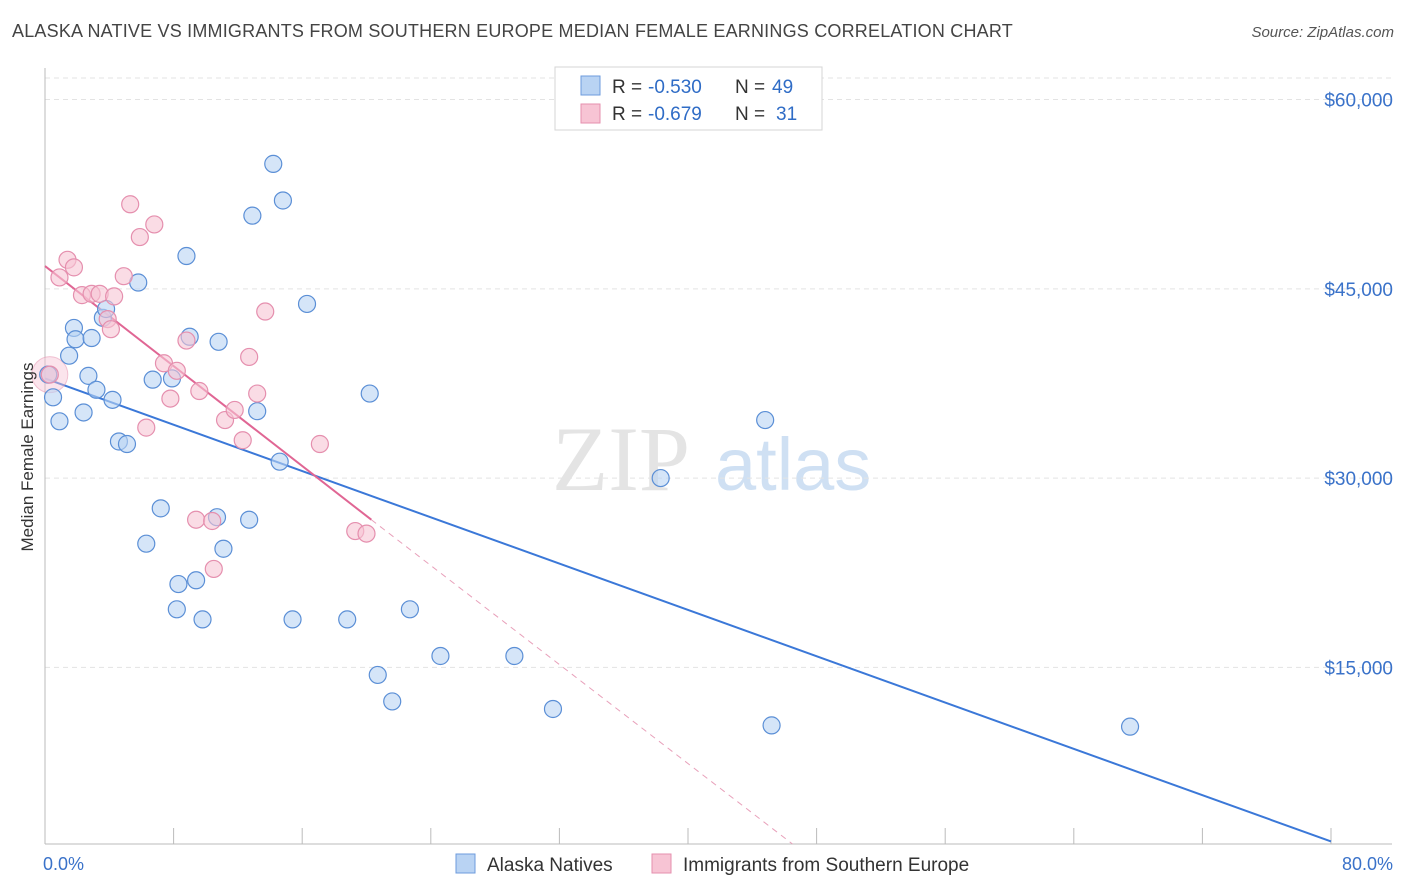 This screenshot has width=1406, height=892. What do you see at coordinates (1367, 864) in the screenshot?
I see `x-tick-label-end: 80.0%` at bounding box center [1367, 864].